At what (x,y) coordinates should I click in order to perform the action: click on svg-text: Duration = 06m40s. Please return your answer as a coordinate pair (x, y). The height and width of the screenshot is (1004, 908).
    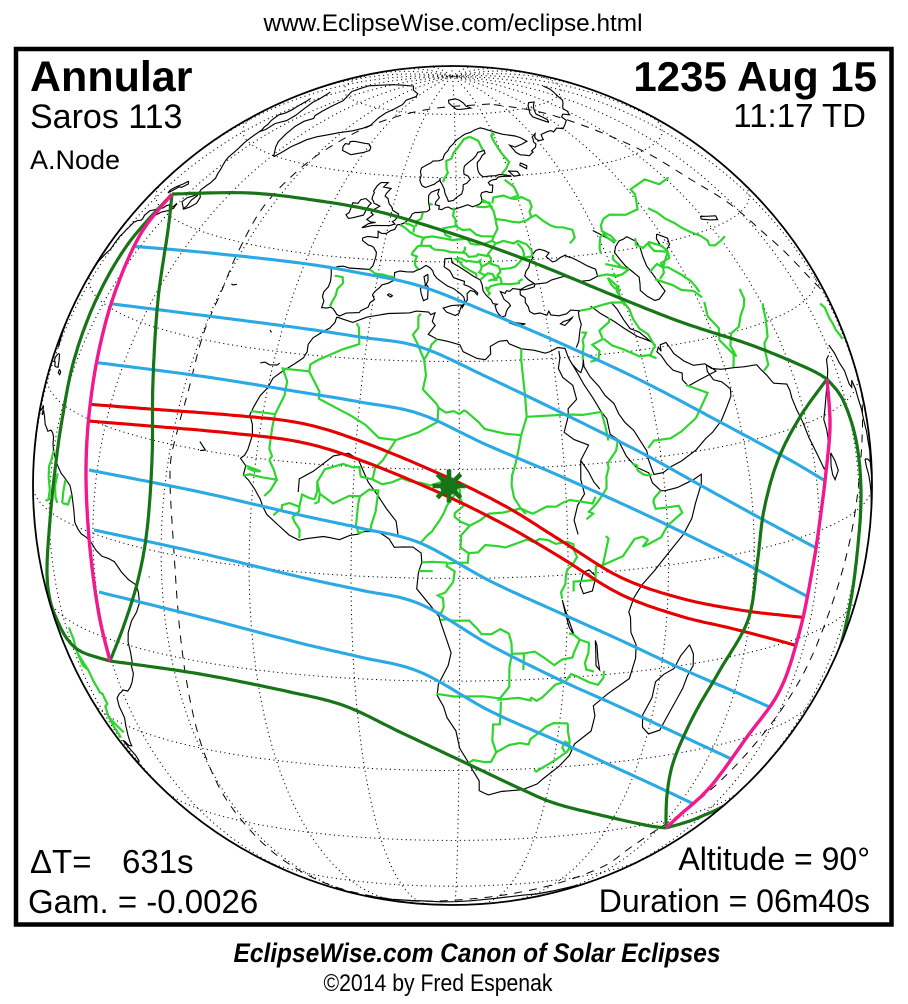
    Looking at the image, I should click on (734, 901).